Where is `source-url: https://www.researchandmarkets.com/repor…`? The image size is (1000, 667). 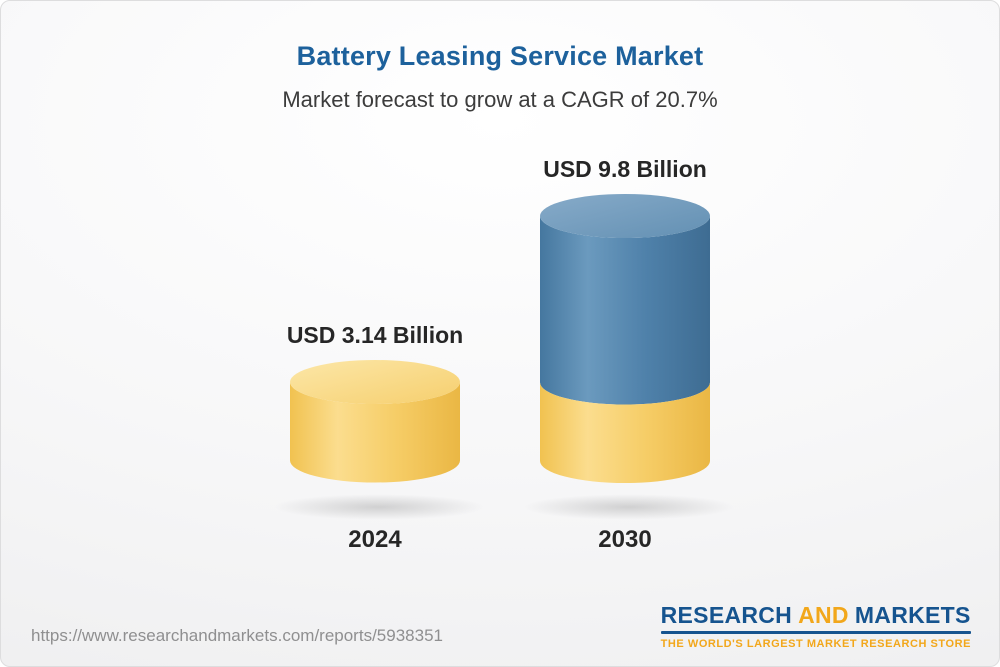
source-url: https://www.researchandmarkets.com/repor… is located at coordinates (237, 635).